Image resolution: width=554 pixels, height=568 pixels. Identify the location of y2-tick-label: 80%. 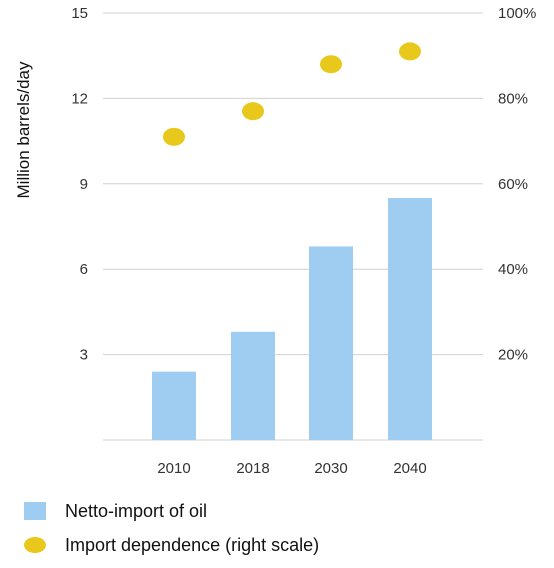
(513, 98).